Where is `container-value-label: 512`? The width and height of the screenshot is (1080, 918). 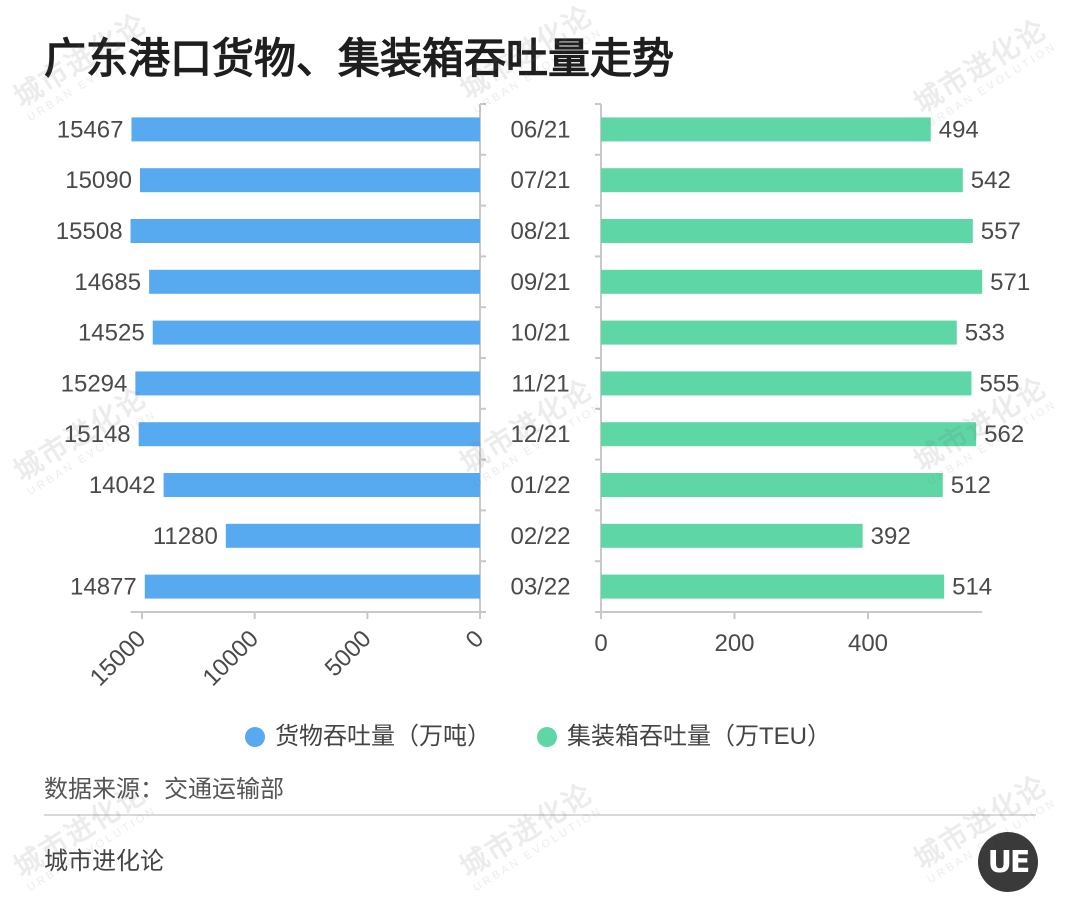
container-value-label: 512 is located at coordinates (971, 485).